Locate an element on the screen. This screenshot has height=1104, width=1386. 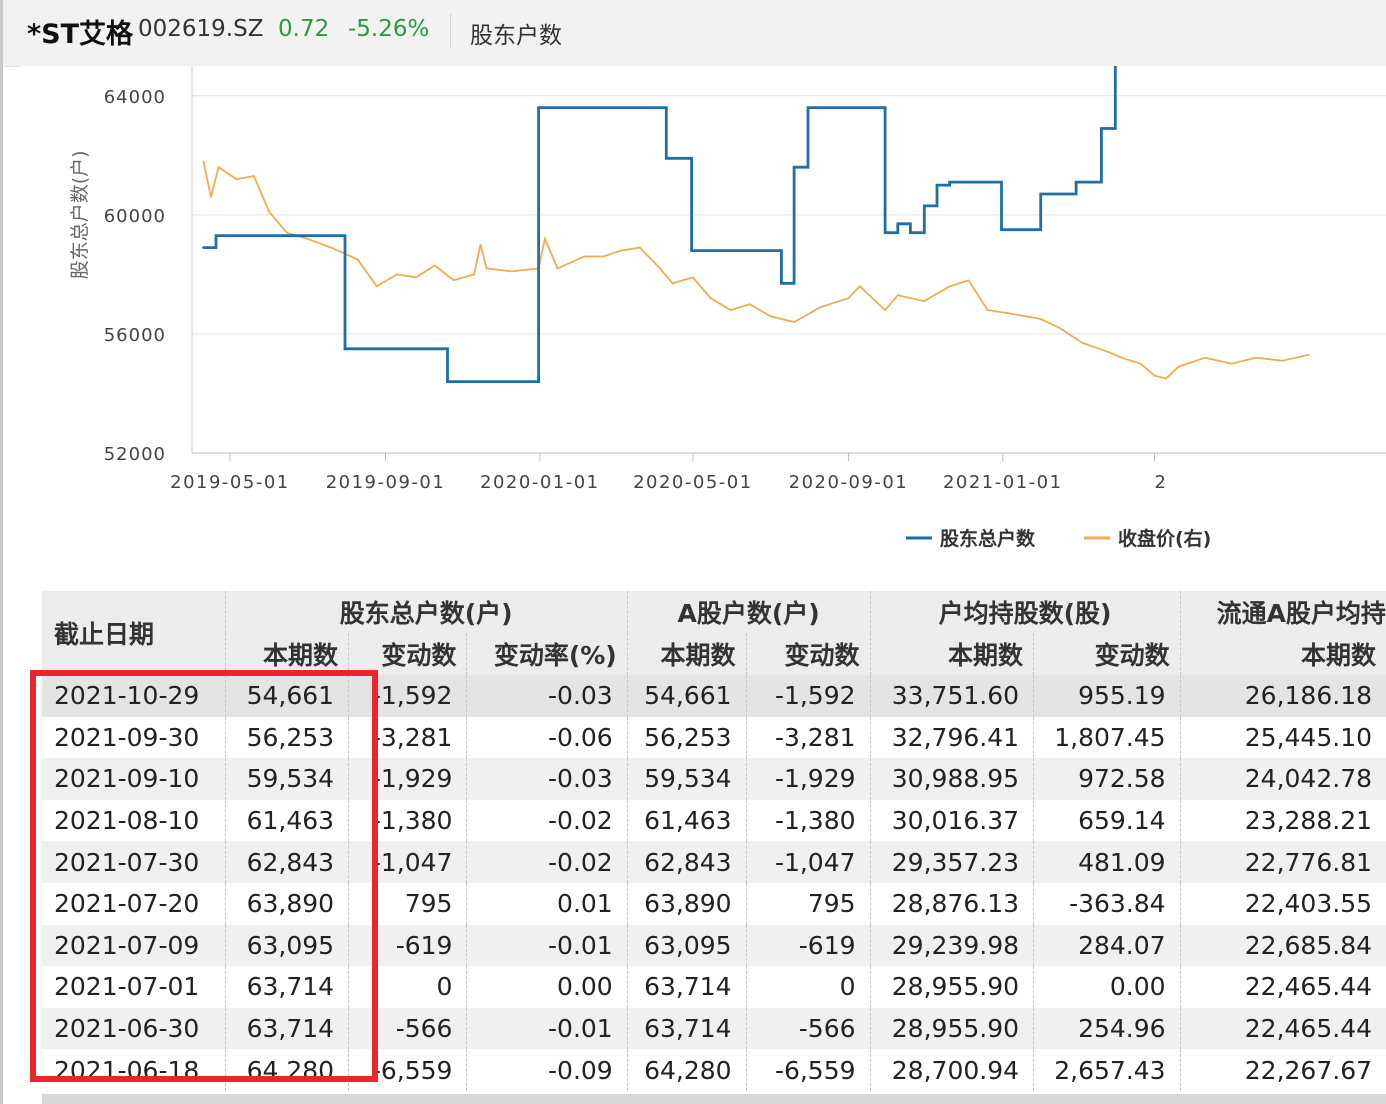
horizontal-scrollbar is located at coordinates (714, 1099).